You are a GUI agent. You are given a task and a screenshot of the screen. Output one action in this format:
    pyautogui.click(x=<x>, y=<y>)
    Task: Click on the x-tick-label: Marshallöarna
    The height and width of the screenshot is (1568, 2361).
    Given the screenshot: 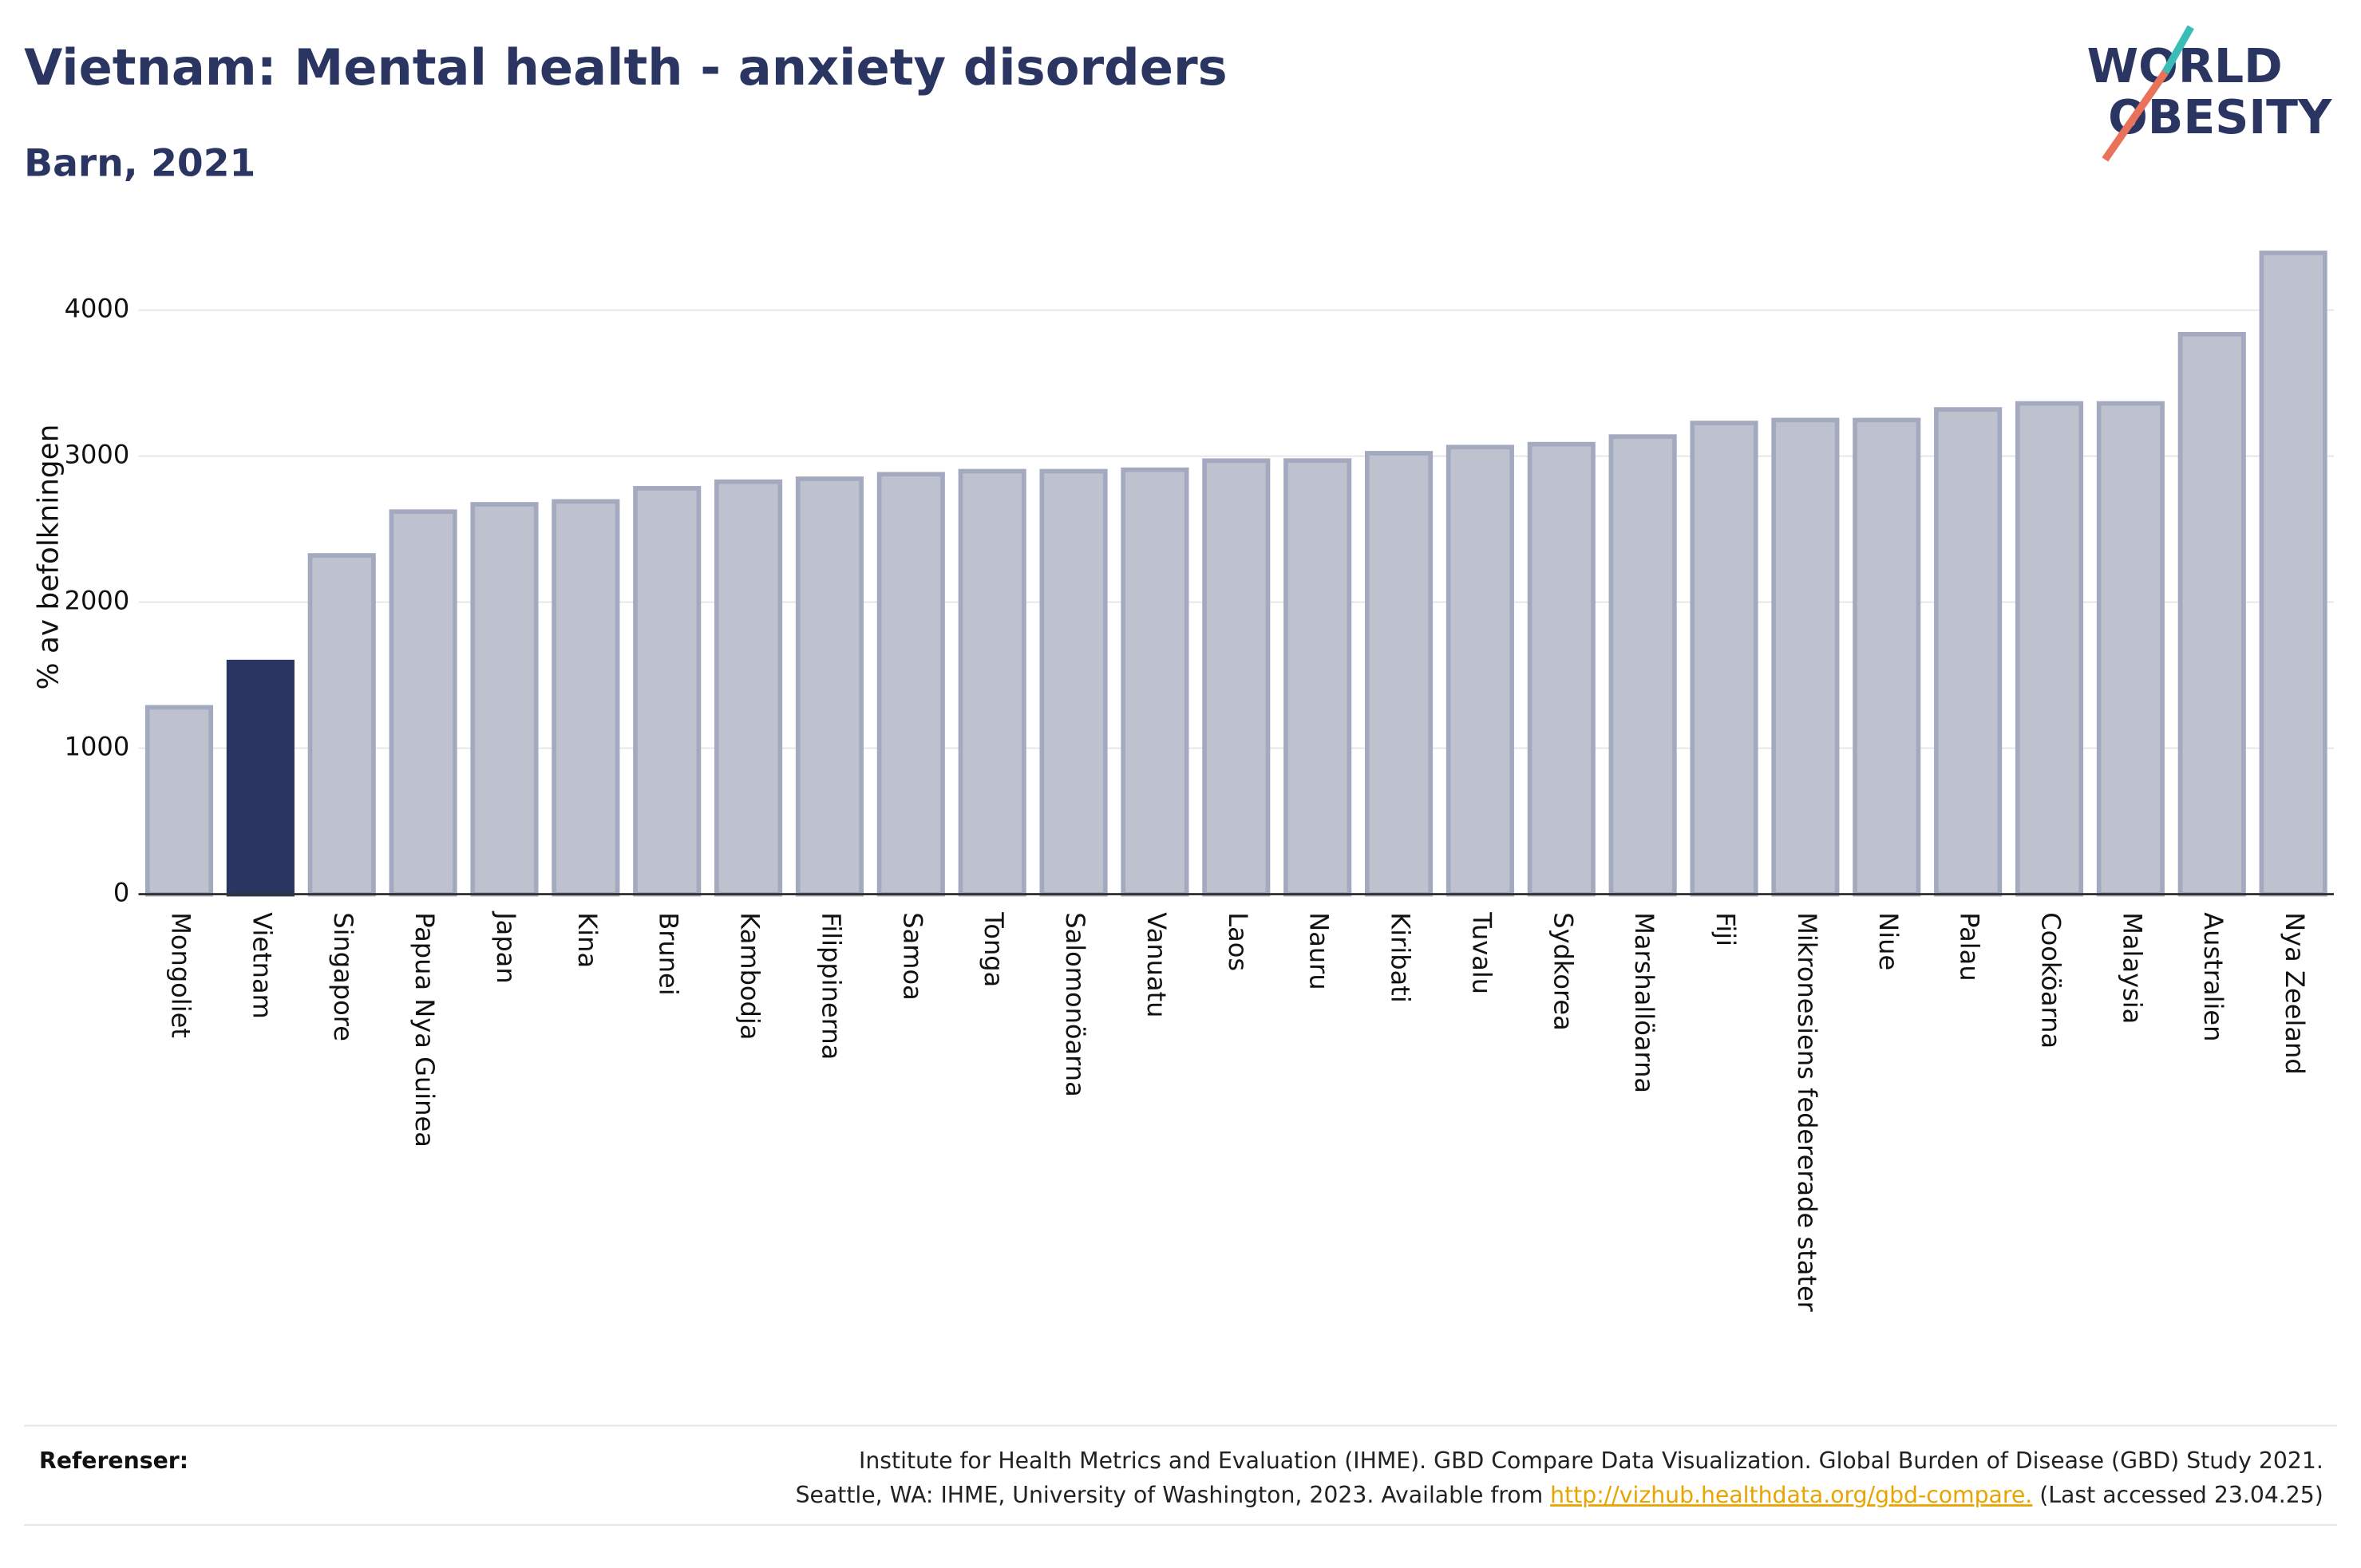 What is the action you would take?
    pyautogui.click(x=1644, y=1002)
    